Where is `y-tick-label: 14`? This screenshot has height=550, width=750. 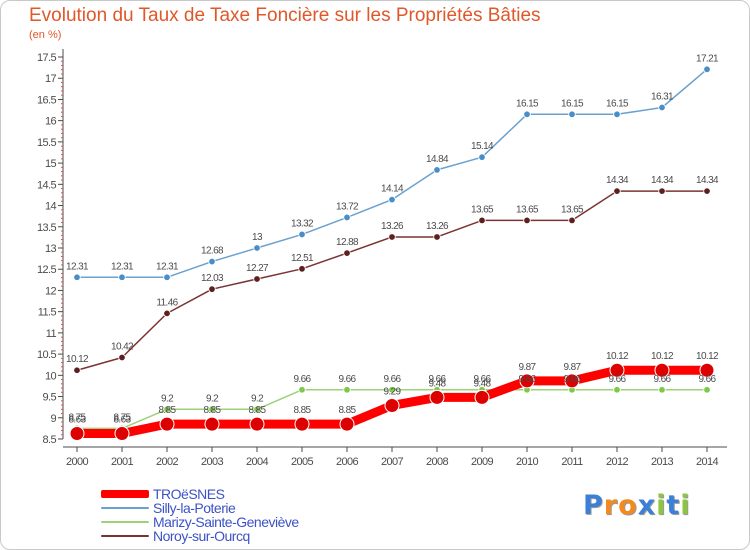
y-tick-label: 14 is located at coordinates (51, 207).